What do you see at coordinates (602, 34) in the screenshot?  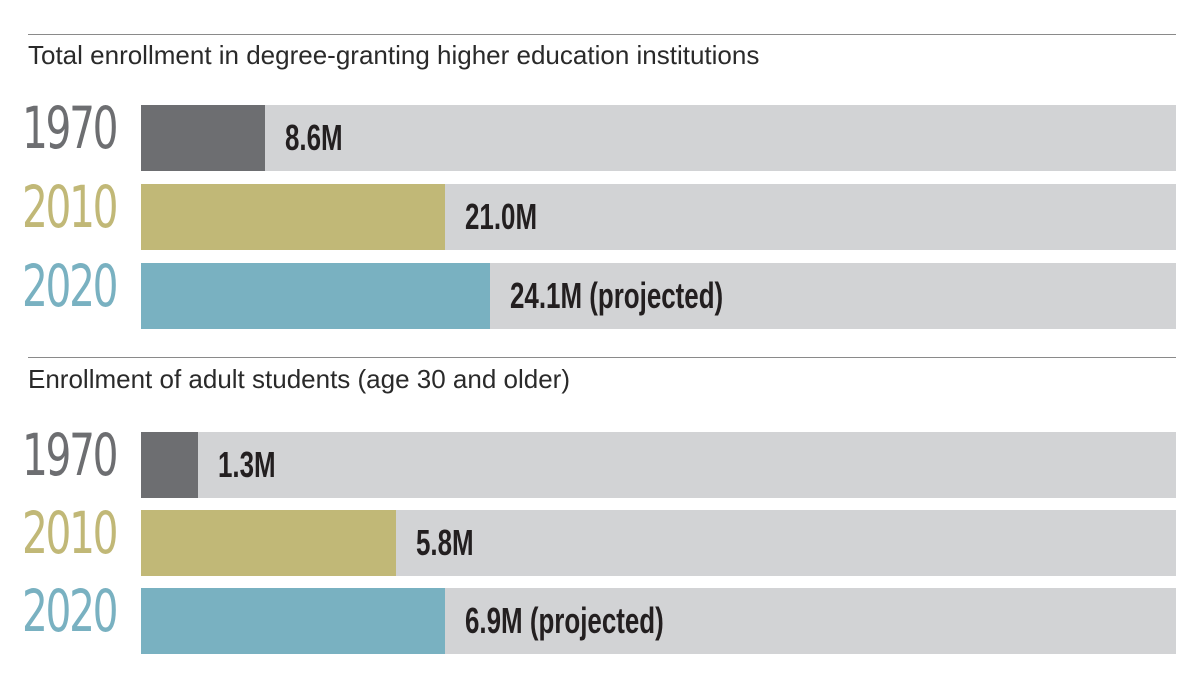 I see `top-divider` at bounding box center [602, 34].